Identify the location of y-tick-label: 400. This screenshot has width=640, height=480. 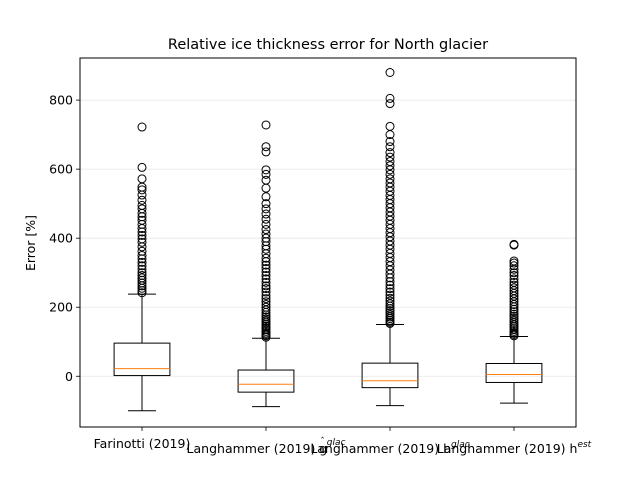
(61, 238).